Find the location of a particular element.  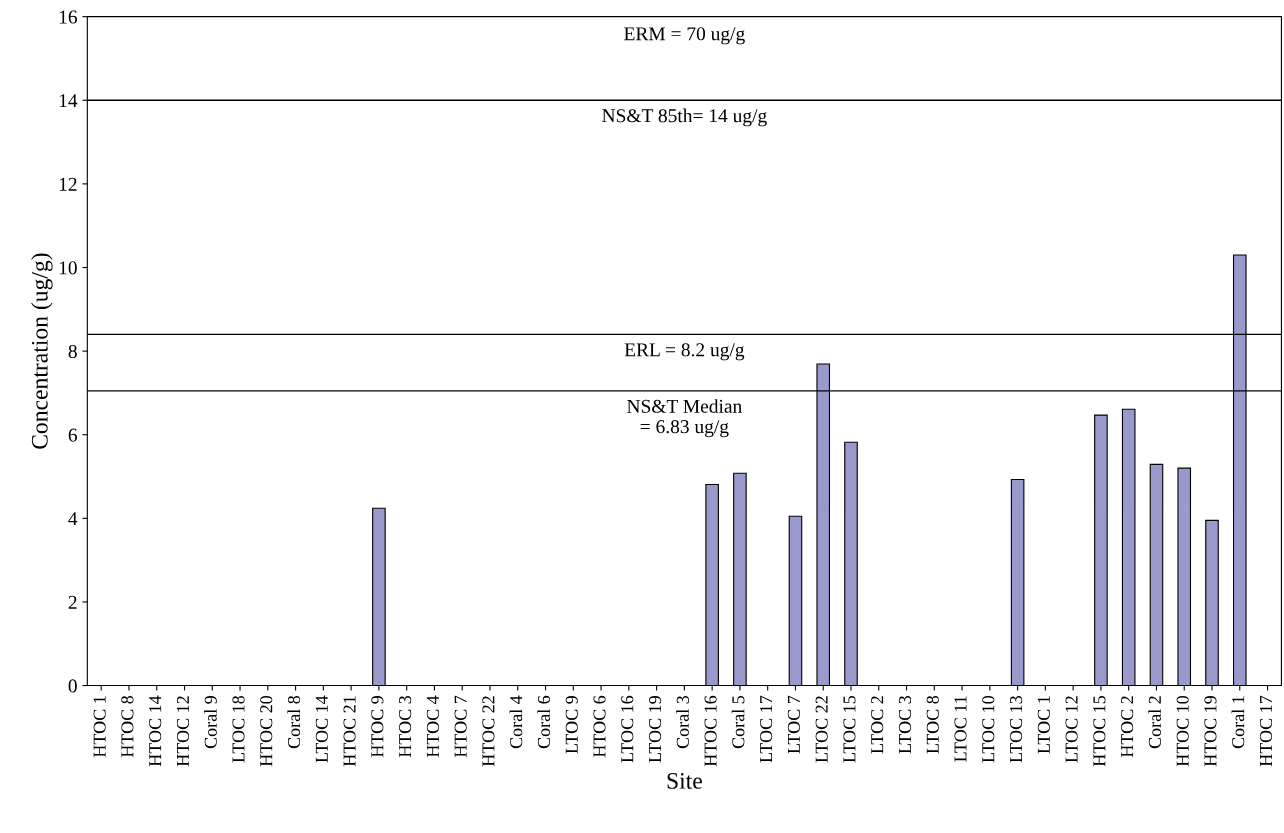

annotation: ERM = 70 ug/g is located at coordinates (684, 36).